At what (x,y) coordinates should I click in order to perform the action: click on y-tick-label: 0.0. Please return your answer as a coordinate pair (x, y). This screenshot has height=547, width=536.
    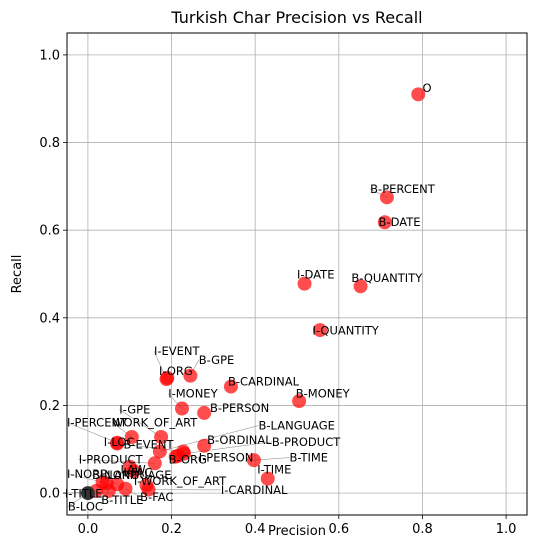
    Looking at the image, I should click on (49, 494).